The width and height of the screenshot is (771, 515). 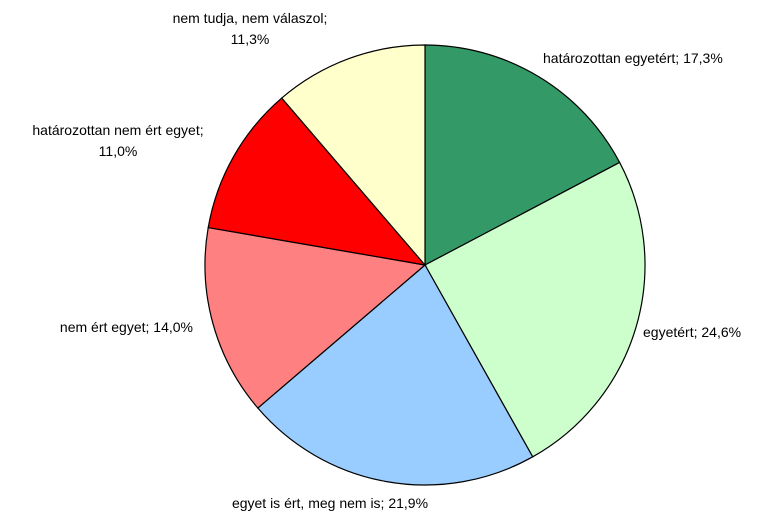 What do you see at coordinates (308, 503) in the screenshot?
I see `label-category: egyet is ért, meg nem is;` at bounding box center [308, 503].